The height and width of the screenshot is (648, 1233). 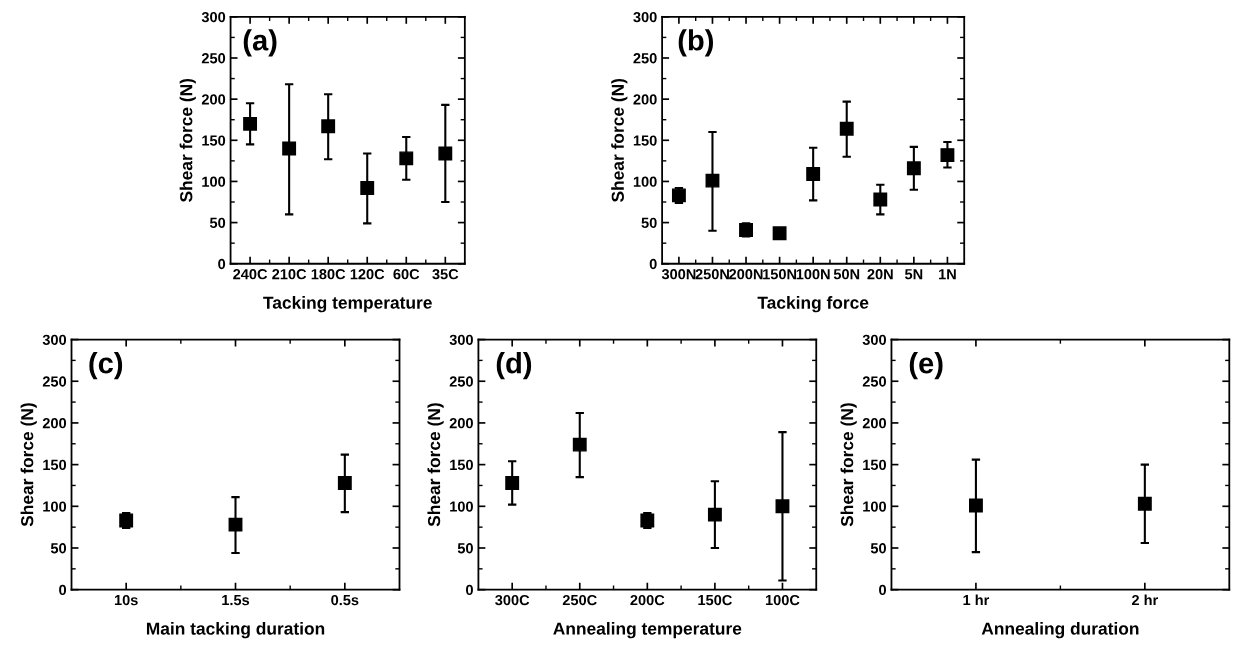 I want to click on x-tick-label: 100N, so click(x=813, y=274).